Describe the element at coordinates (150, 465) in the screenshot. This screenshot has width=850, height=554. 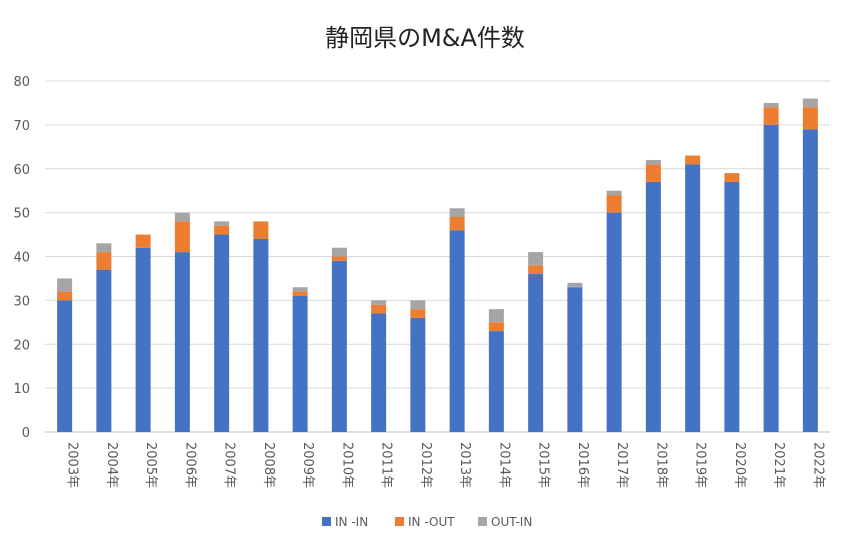
I see `x-tick-label: 2005年` at that location.